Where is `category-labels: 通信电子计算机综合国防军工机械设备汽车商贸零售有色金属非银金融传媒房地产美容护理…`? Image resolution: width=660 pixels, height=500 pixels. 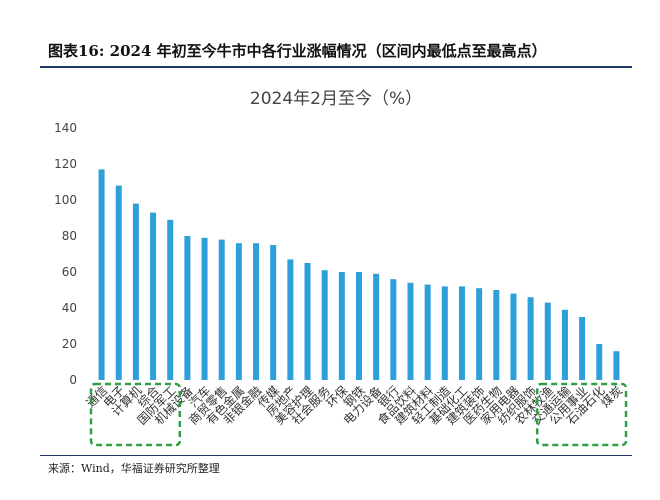 category-labels: 通信电子计算机综合国防军工机械设备汽车商贸零售有色金属非银金融传媒房地产美容护理… is located at coordinates (354, 405).